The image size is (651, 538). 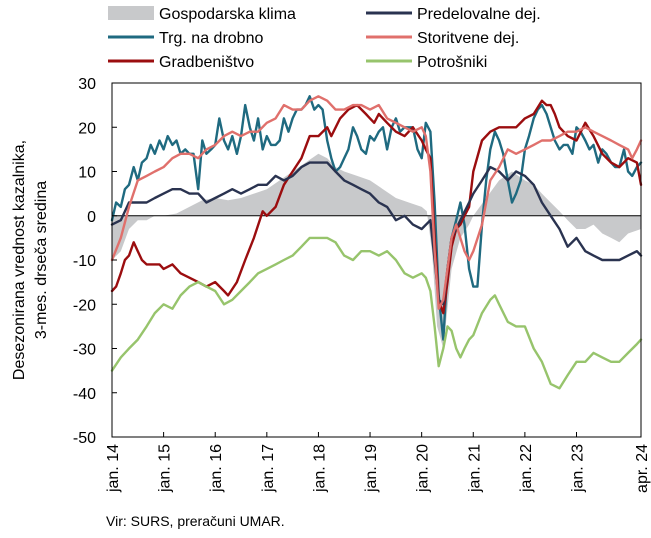 What do you see at coordinates (84, 394) in the screenshot?
I see `y-tick-label: -40` at bounding box center [84, 394].